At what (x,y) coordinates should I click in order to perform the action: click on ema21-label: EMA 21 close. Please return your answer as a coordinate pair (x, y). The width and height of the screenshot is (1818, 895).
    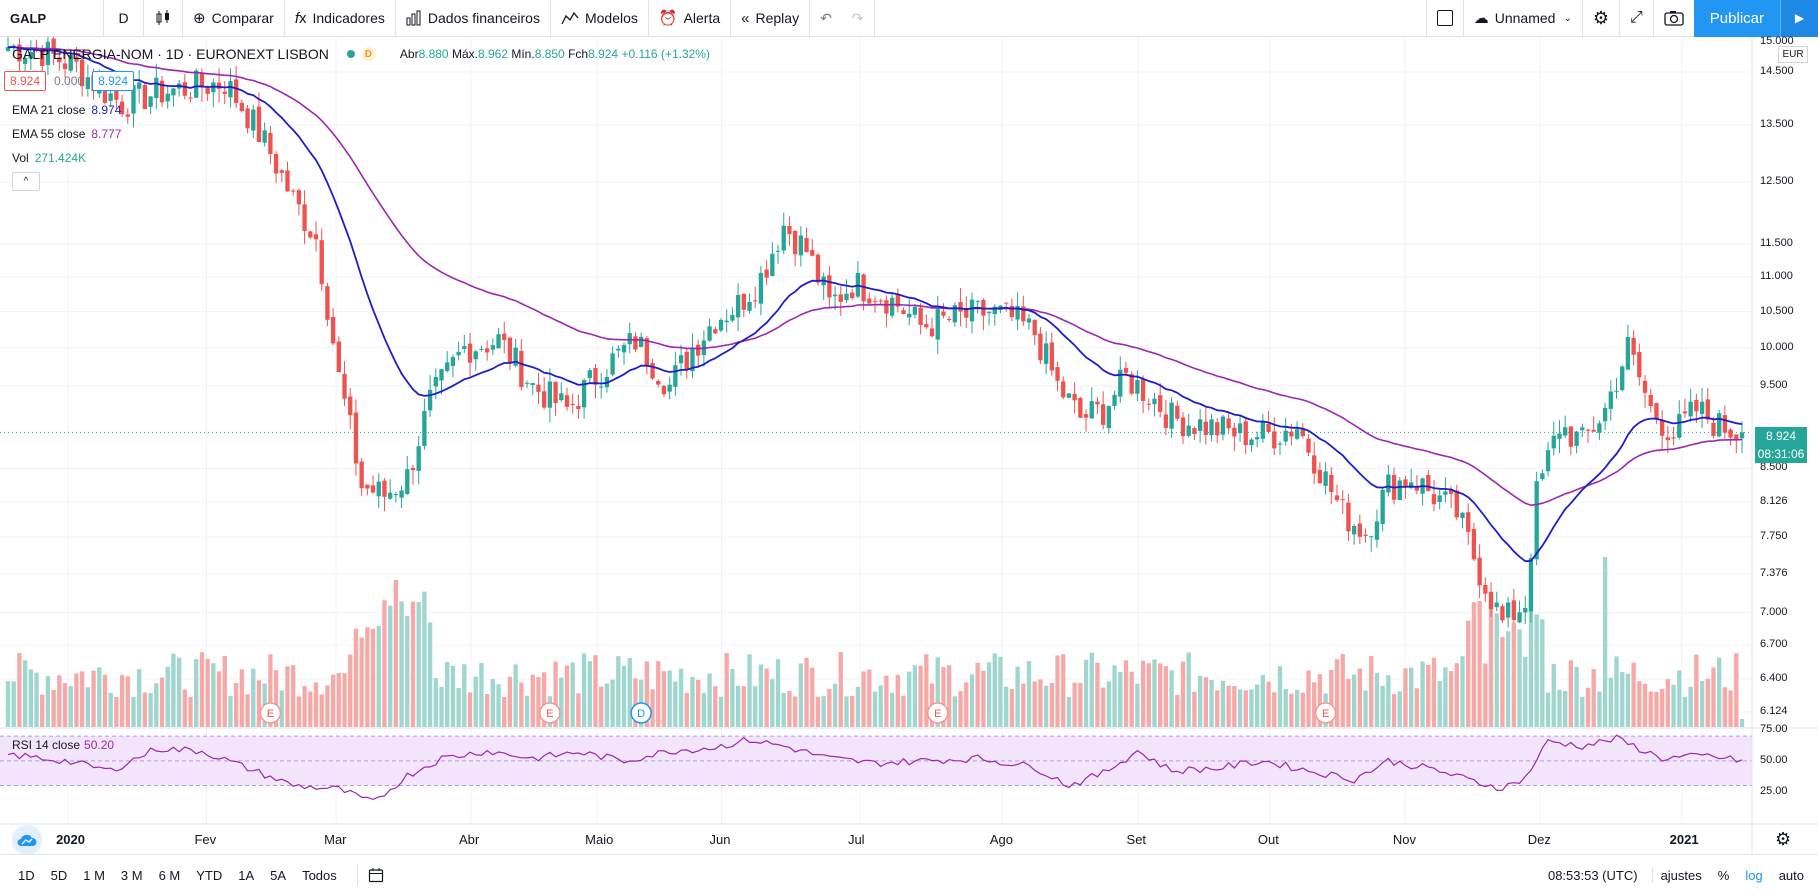
    Looking at the image, I should click on (49, 110).